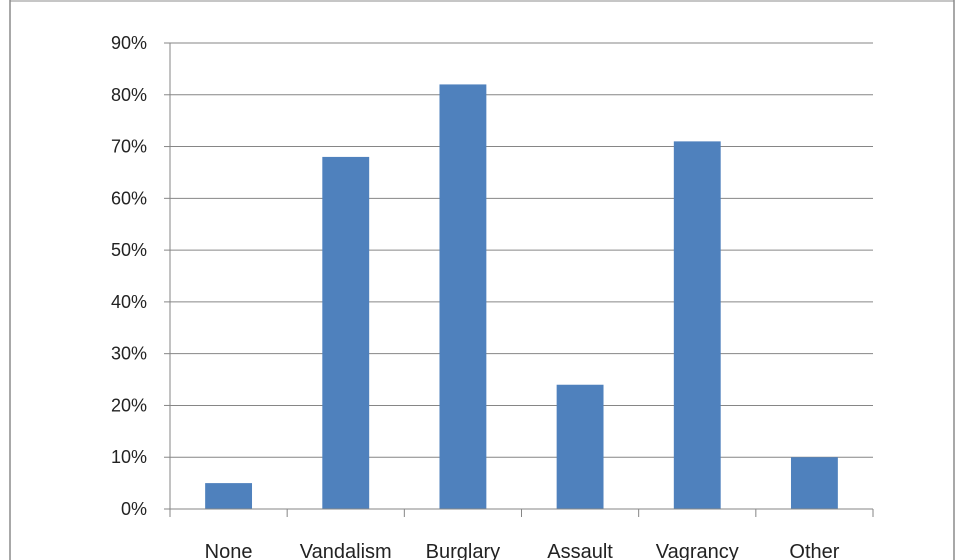  What do you see at coordinates (129, 302) in the screenshot?
I see `y-tick-label: 40%` at bounding box center [129, 302].